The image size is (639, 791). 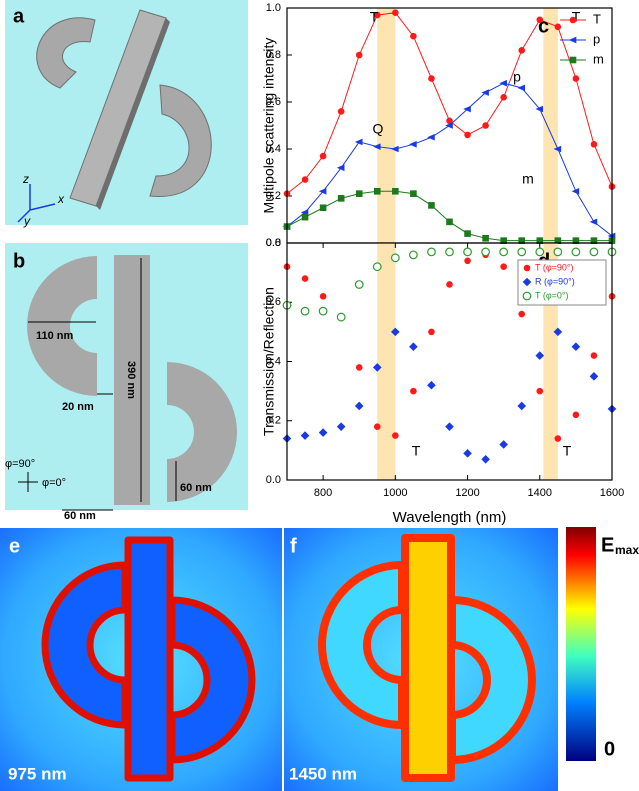 I want to click on polarization-label: φ=90°, so click(x=20, y=464).